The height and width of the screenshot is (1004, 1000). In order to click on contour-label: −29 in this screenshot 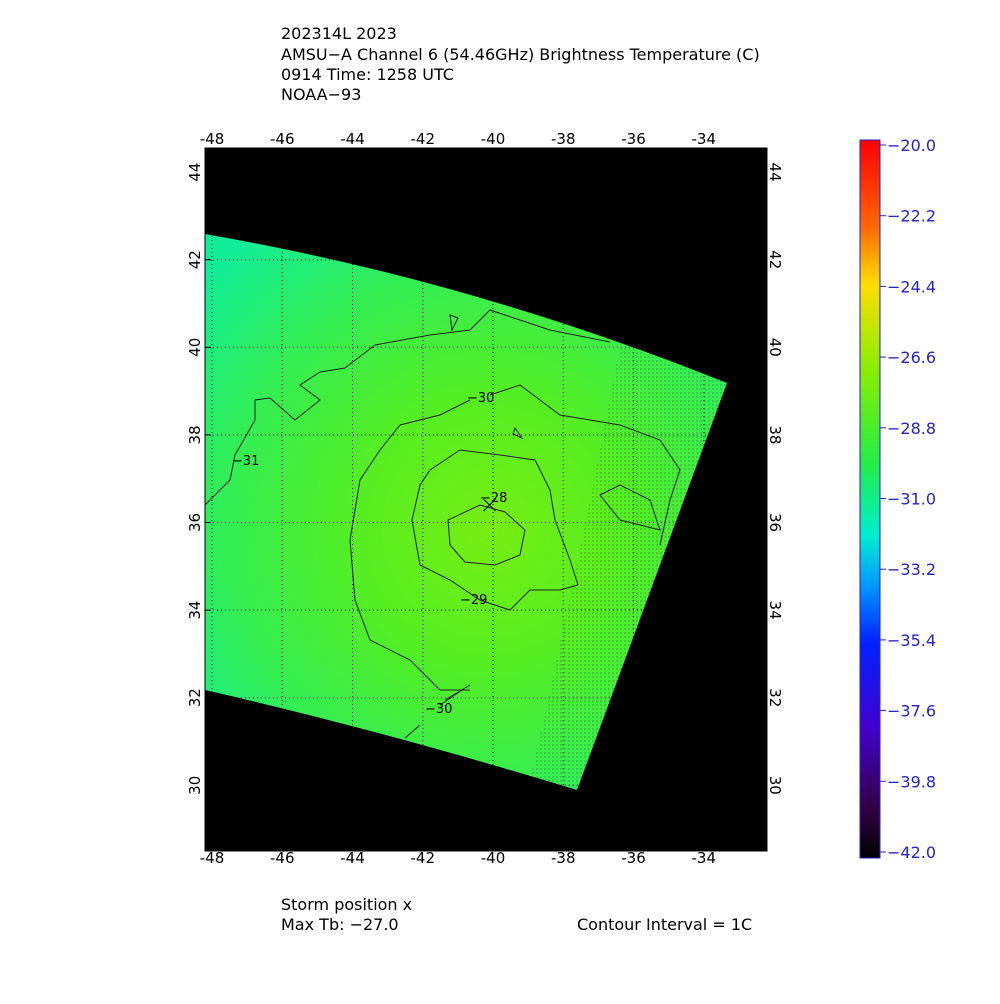, I will do `click(473, 600)`.